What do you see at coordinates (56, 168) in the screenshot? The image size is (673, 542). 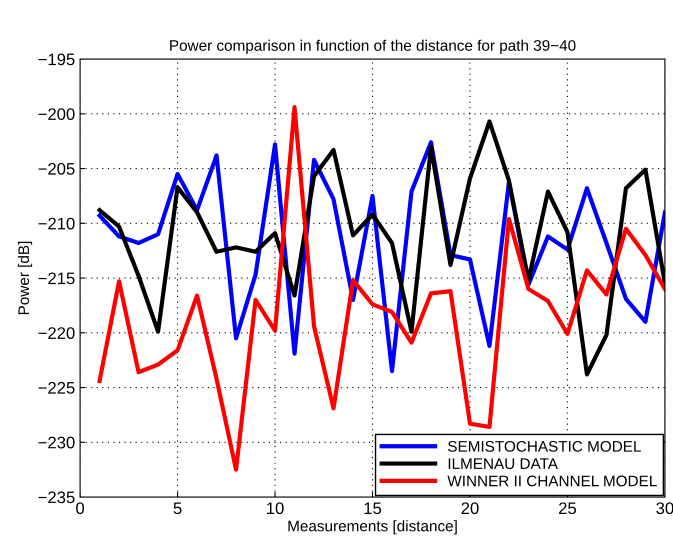 I see `y-tick-label: −205` at bounding box center [56, 168].